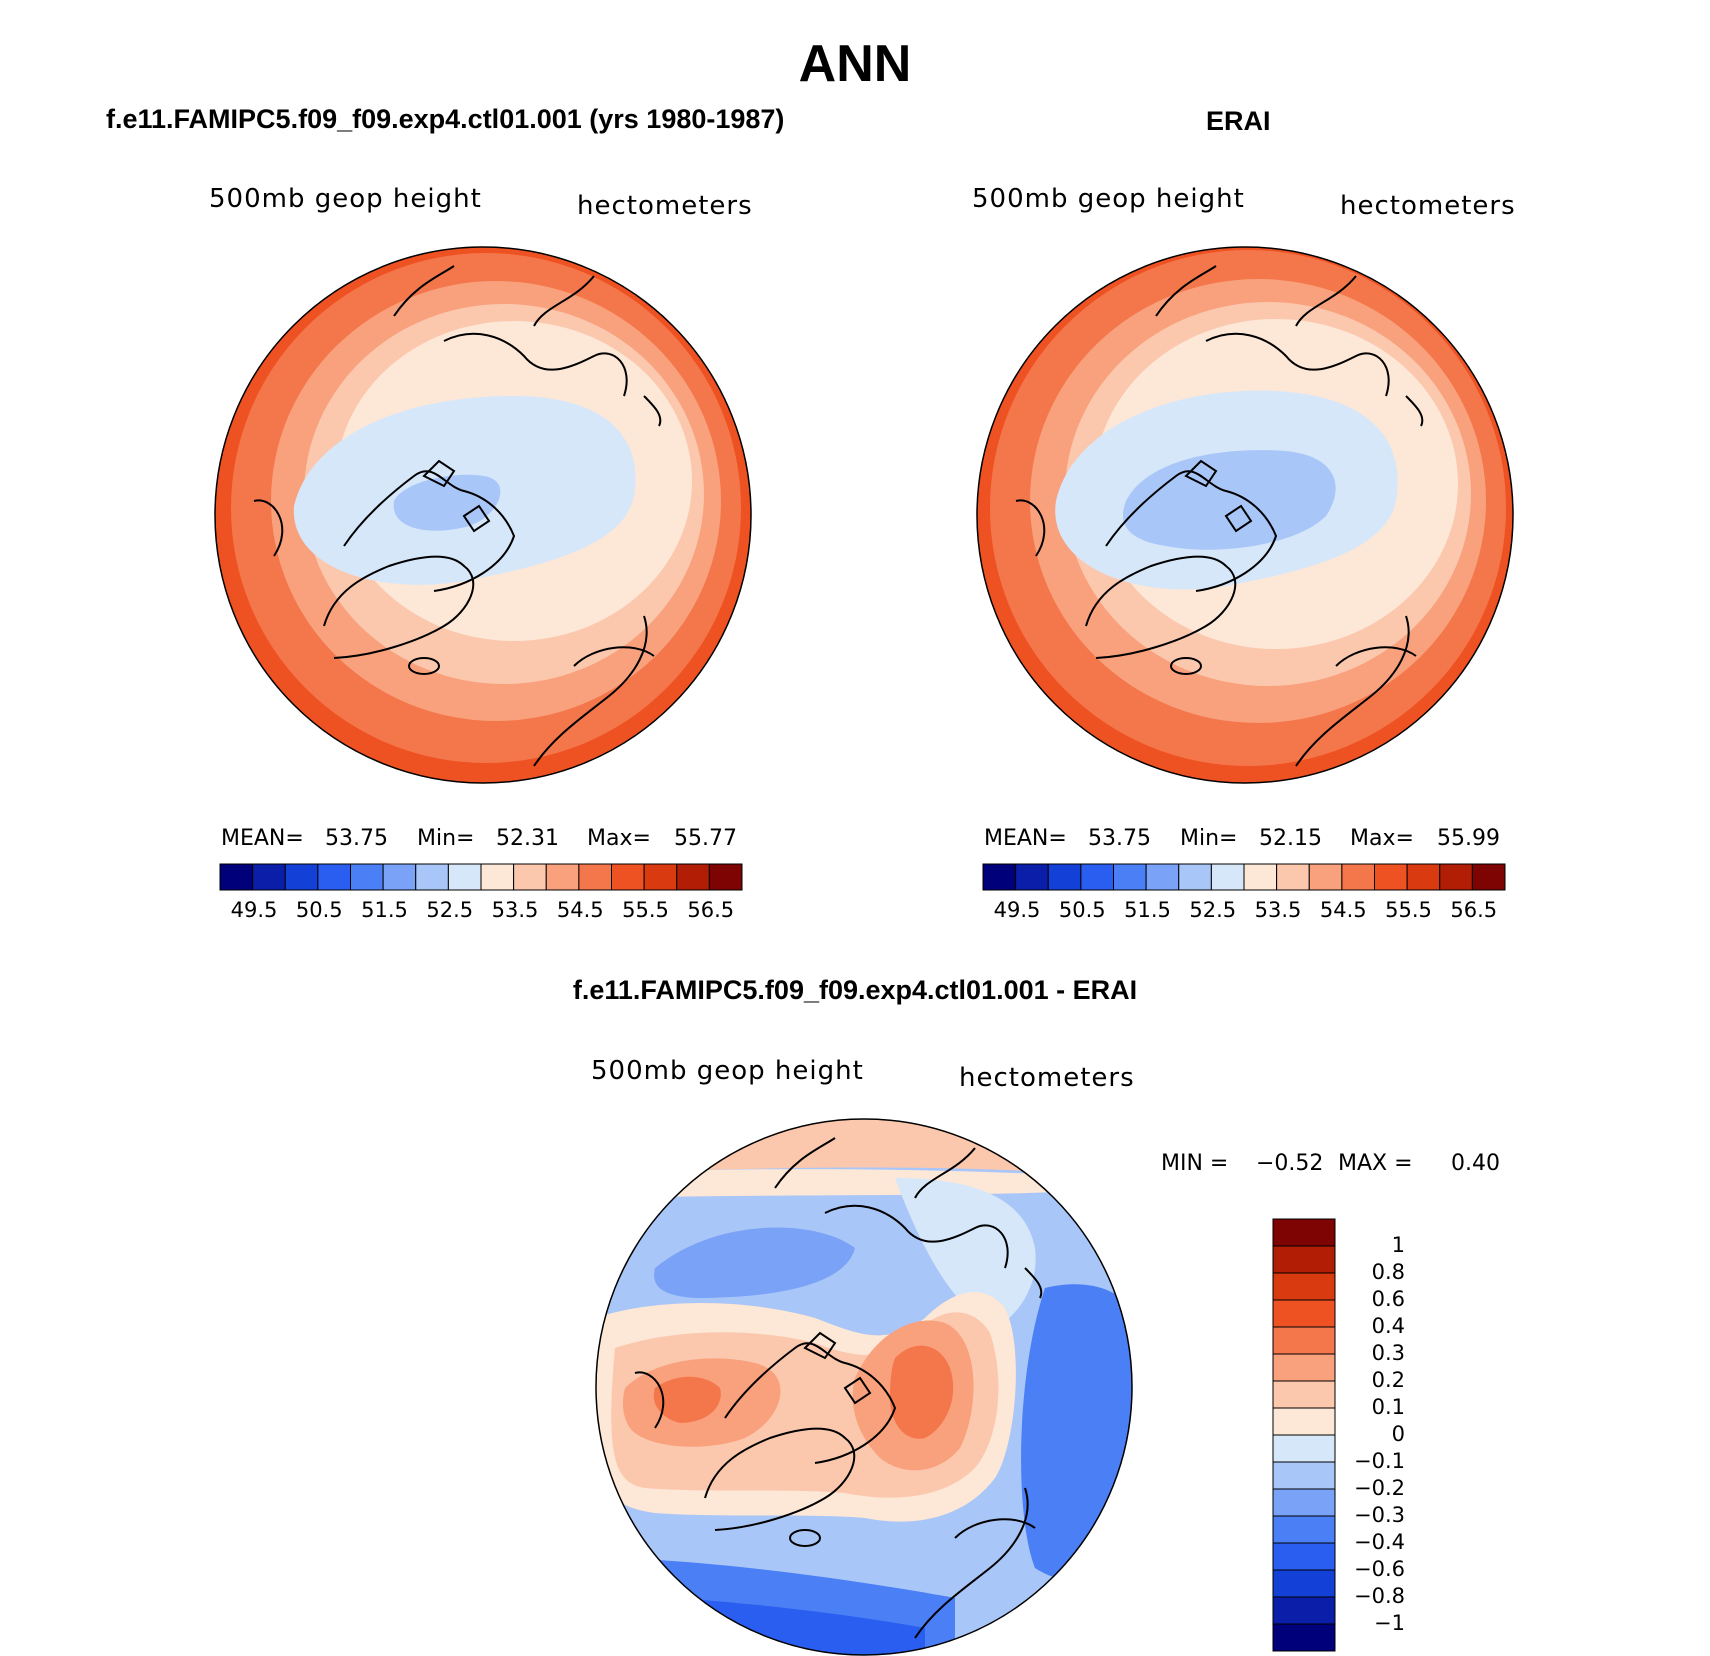 Image resolution: width=1710 pixels, height=1656 pixels. I want to click on diff-panel-units: hectometers, so click(1047, 1078).